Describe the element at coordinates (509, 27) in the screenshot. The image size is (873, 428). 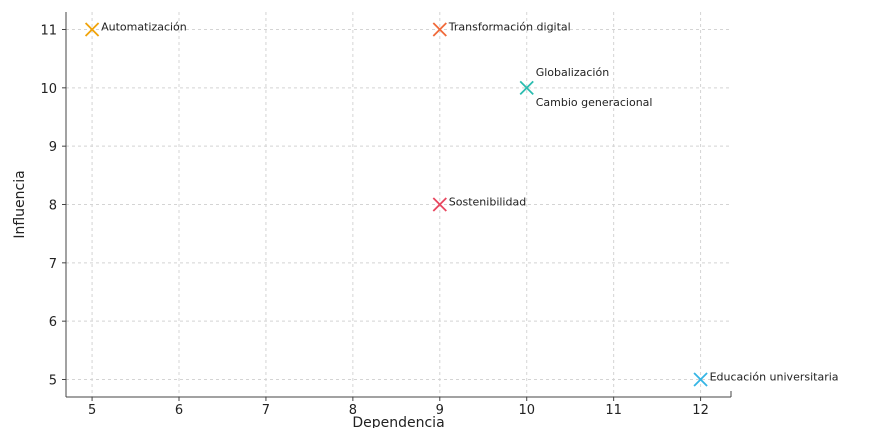
I see `point-label: Transformación digital` at that location.